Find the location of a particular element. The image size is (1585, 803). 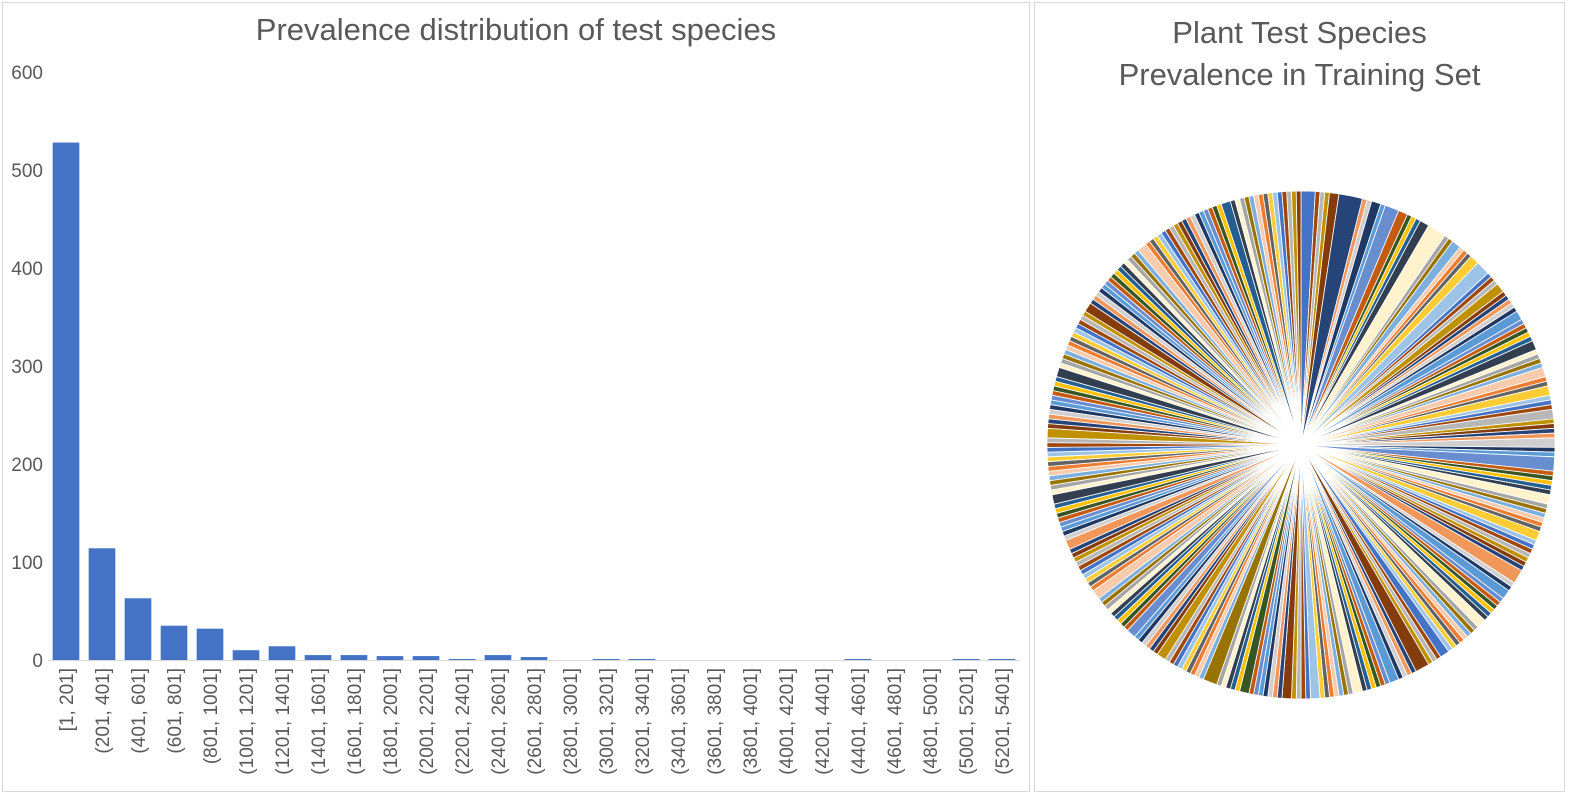

y-tick-label: 300 is located at coordinates (27, 367).